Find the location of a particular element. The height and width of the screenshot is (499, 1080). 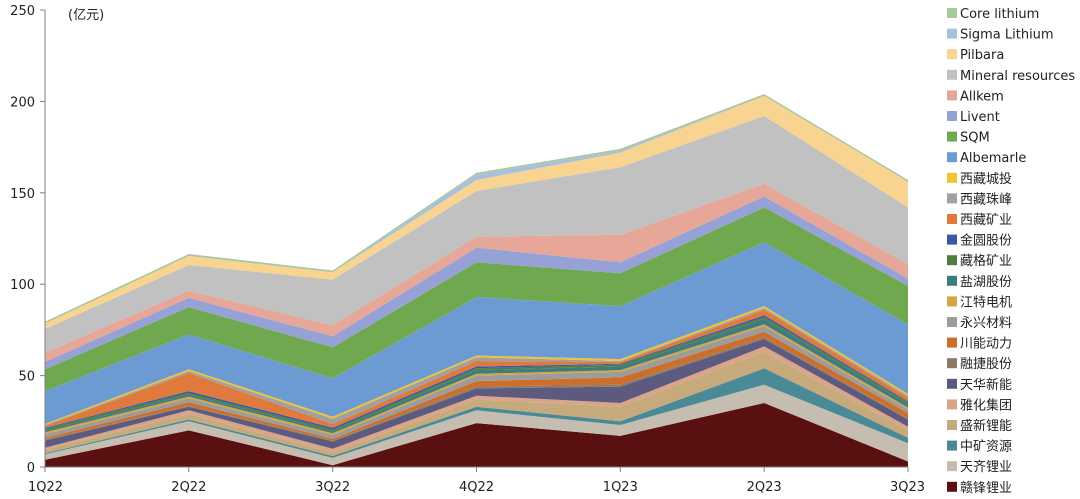

y-tick-label: 0 is located at coordinates (31, 468).